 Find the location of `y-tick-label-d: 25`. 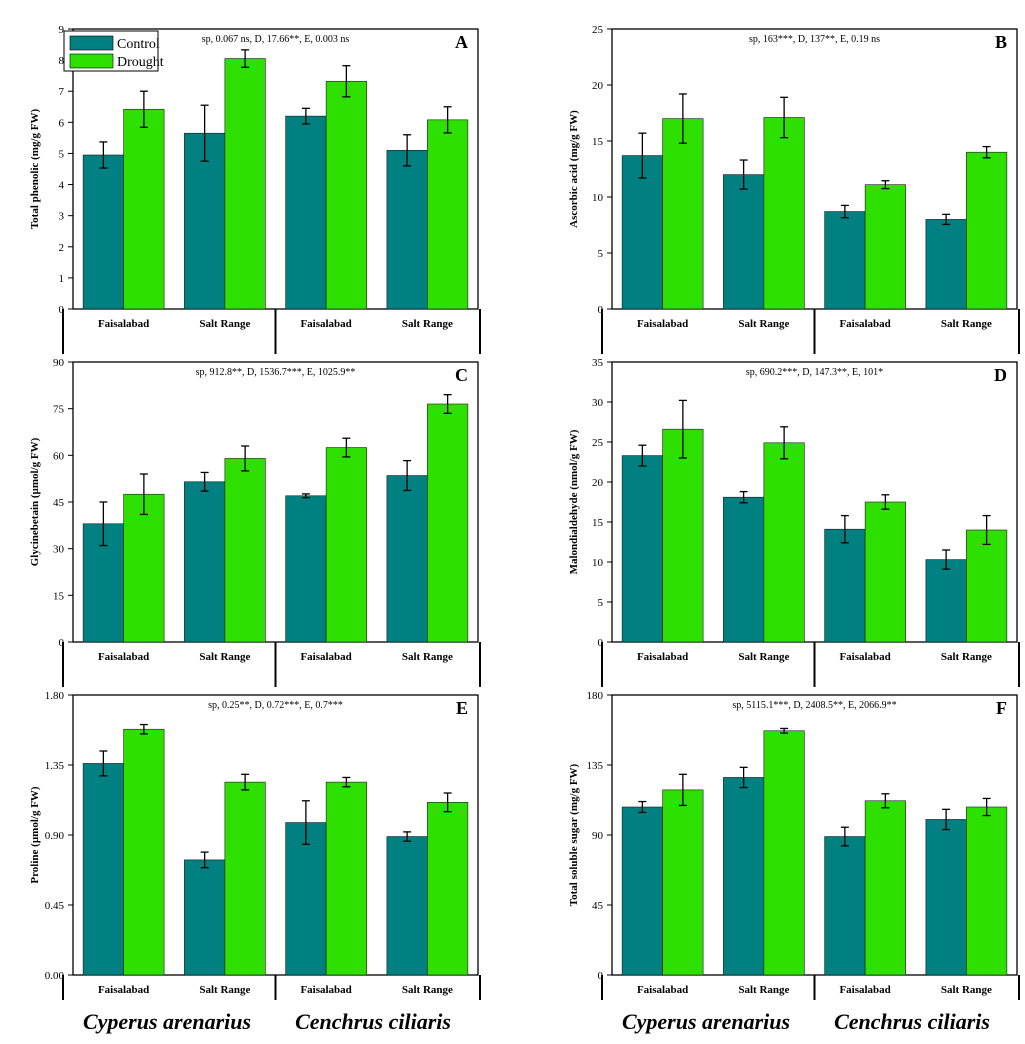

y-tick-label-d: 25 is located at coordinates (598, 443).